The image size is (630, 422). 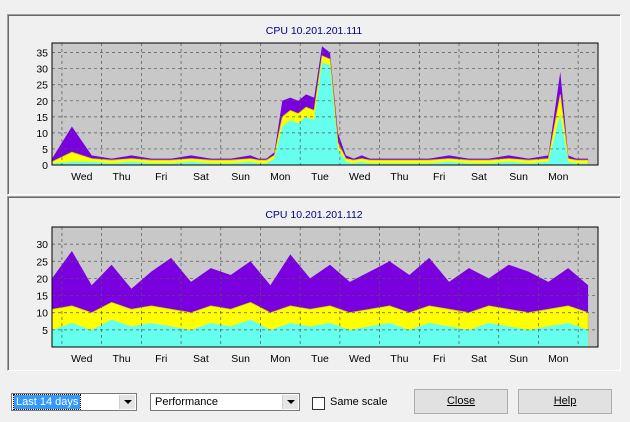 I want to click on chart-title-112: CPU 10.201.201.112, so click(x=313, y=215).